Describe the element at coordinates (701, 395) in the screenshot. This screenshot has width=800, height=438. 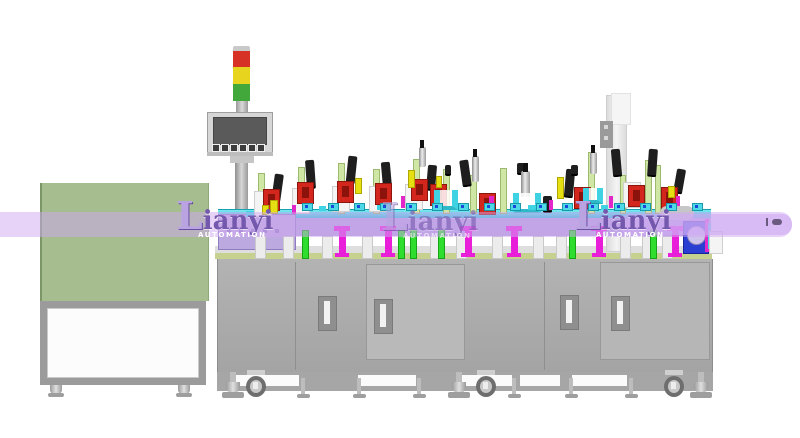
I see `leveler-disc` at that location.